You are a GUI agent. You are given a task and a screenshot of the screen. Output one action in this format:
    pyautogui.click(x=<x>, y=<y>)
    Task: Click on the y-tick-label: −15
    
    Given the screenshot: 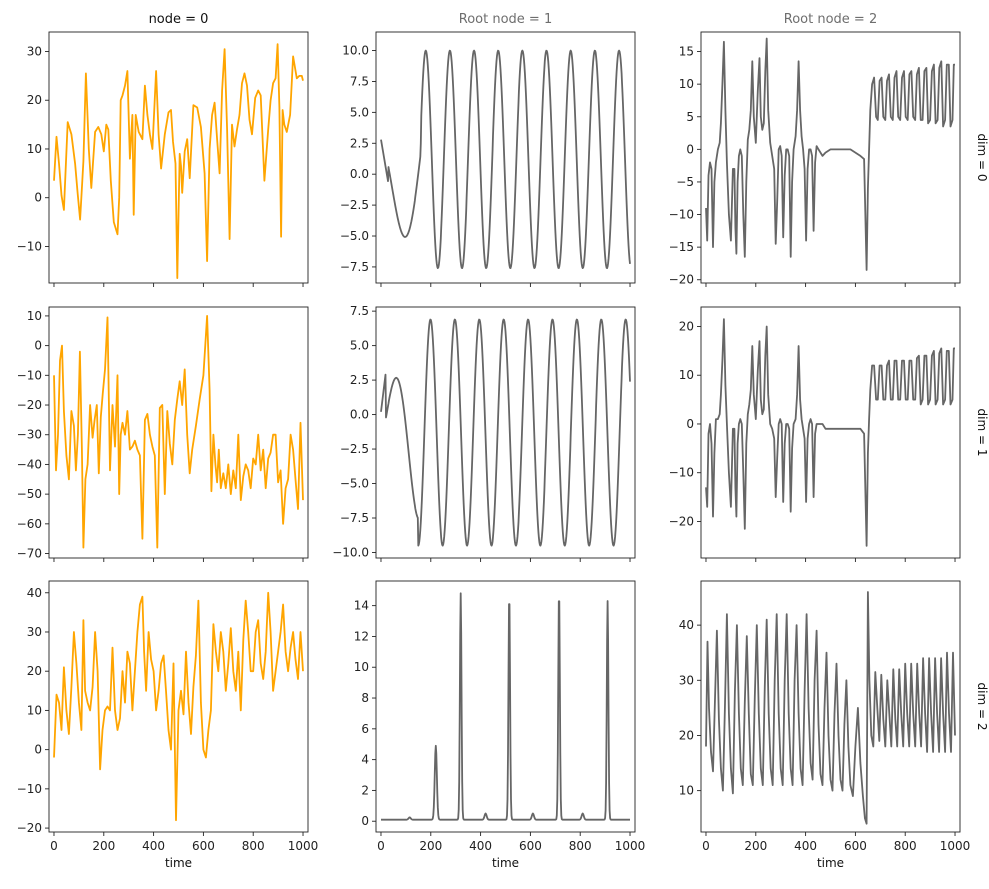 What is the action you would take?
    pyautogui.click(x=681, y=247)
    